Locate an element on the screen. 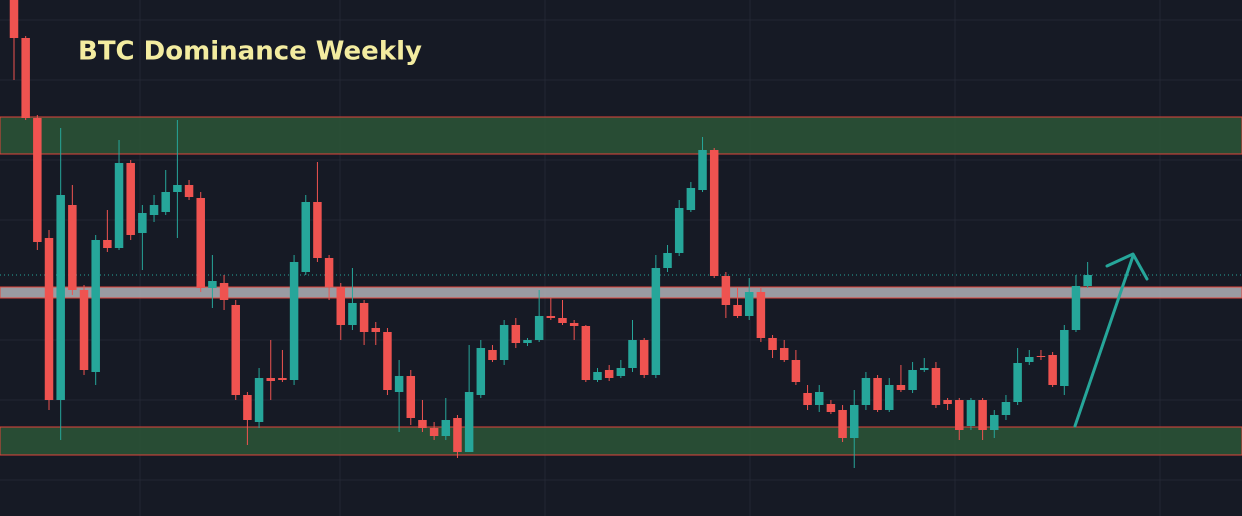 This screenshot has height=516, width=1242. chart-title: BTC Dominance Weekly is located at coordinates (250, 52).